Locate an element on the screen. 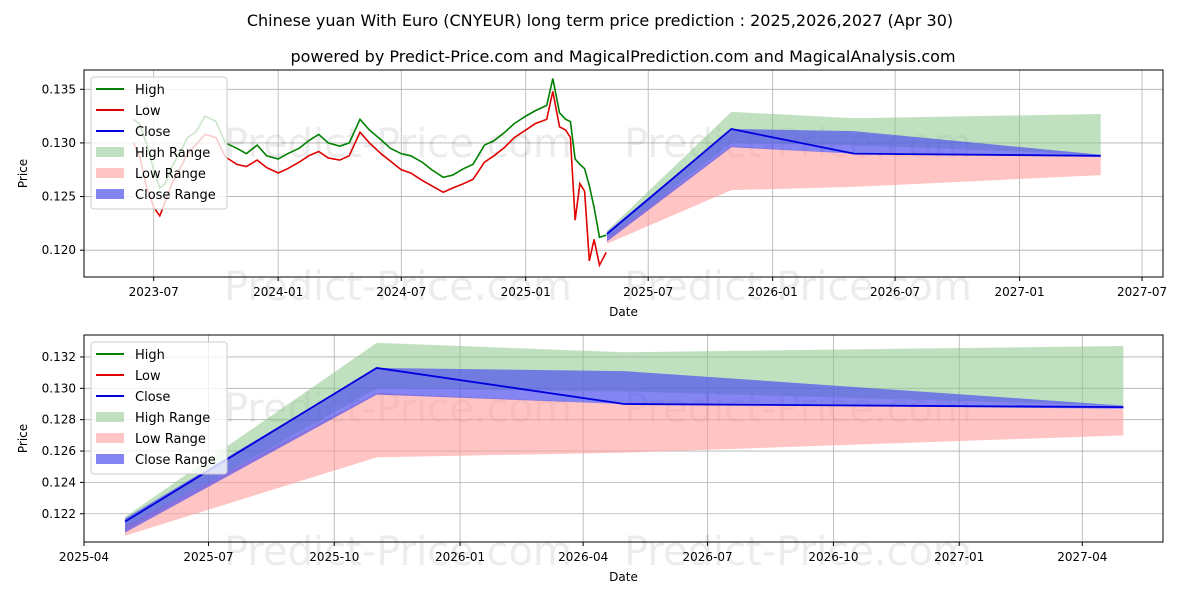 This screenshot has height=600, width=1200. x-tick-label: 2026-04 is located at coordinates (583, 557).